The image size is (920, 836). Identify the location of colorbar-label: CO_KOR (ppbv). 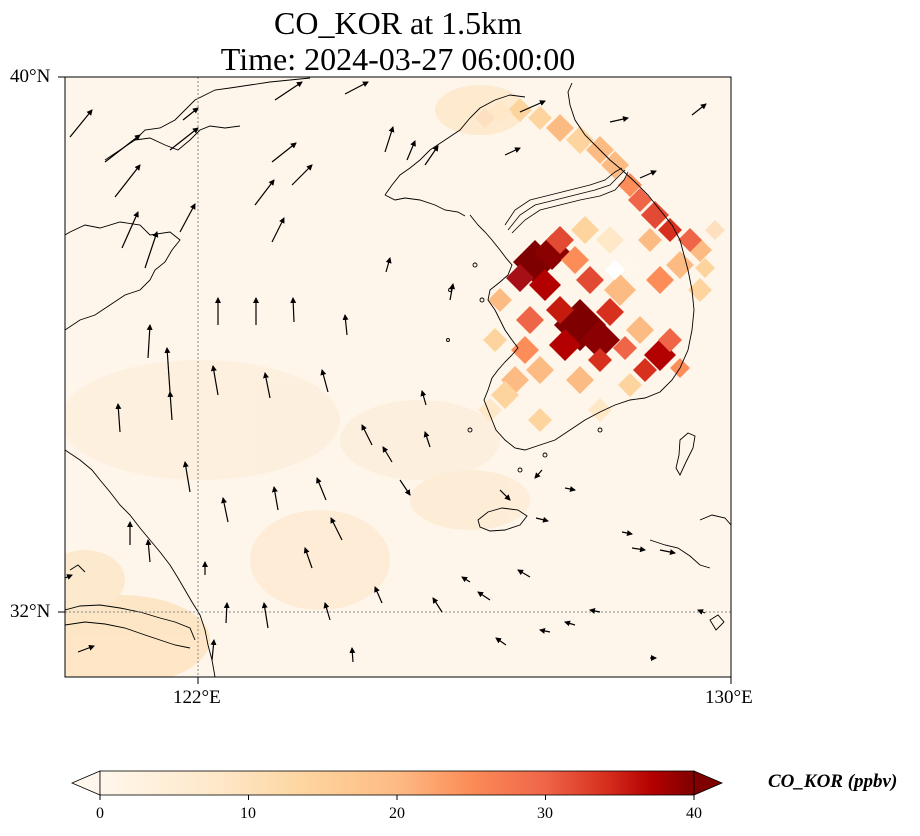
(833, 781).